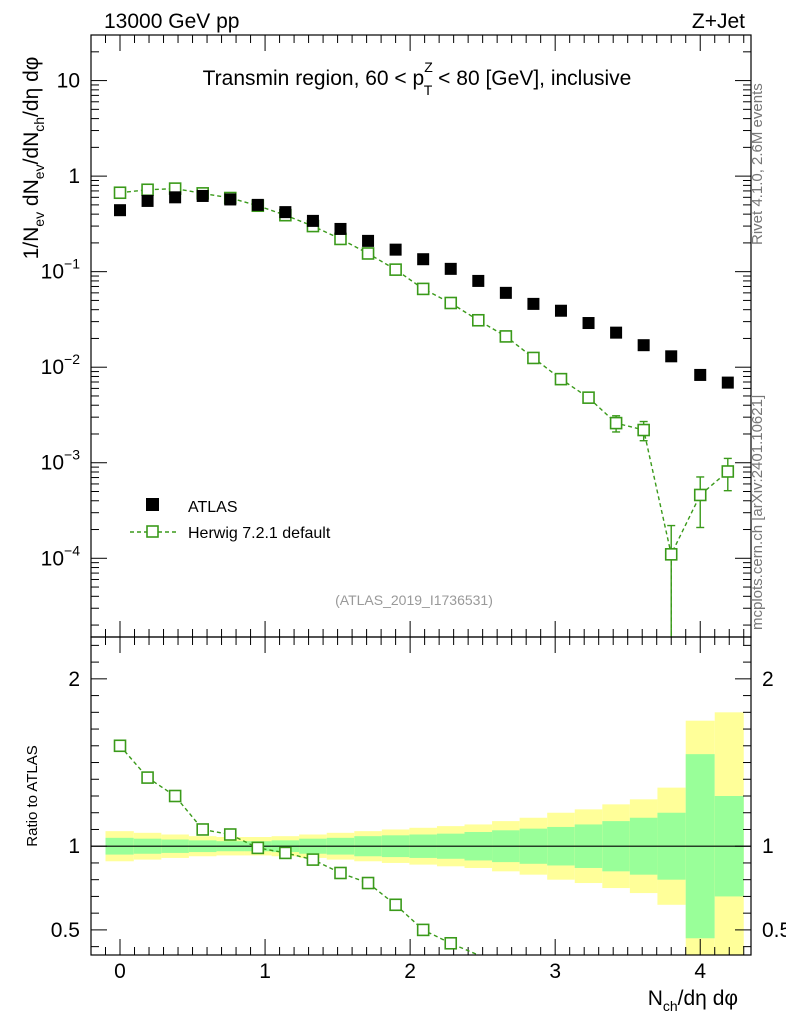  Describe the element at coordinates (152, 504) in the screenshot. I see `legend-atlas-marker` at that location.